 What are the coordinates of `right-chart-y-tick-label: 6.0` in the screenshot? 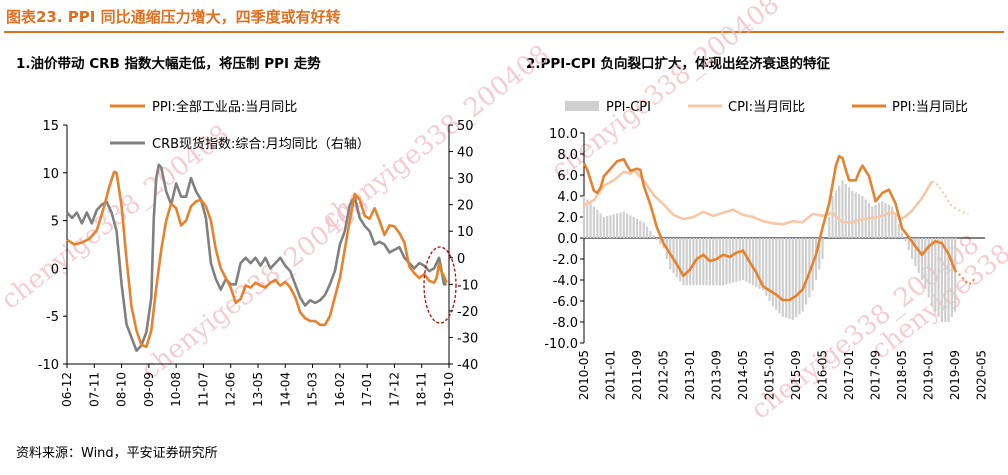 It's located at (567, 176).